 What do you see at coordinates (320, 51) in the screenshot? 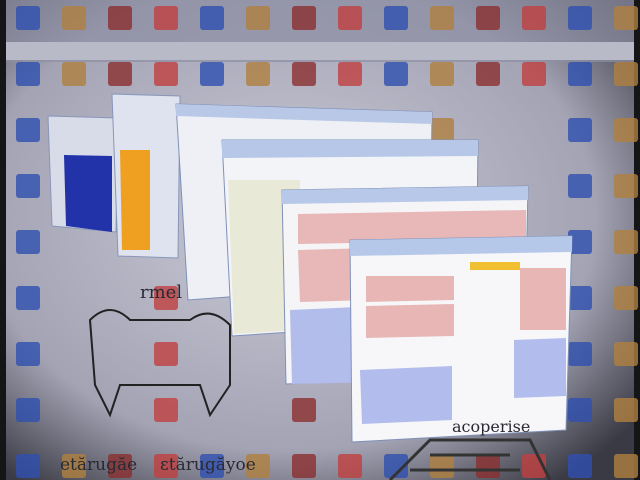
I see `toolbar` at bounding box center [320, 51].